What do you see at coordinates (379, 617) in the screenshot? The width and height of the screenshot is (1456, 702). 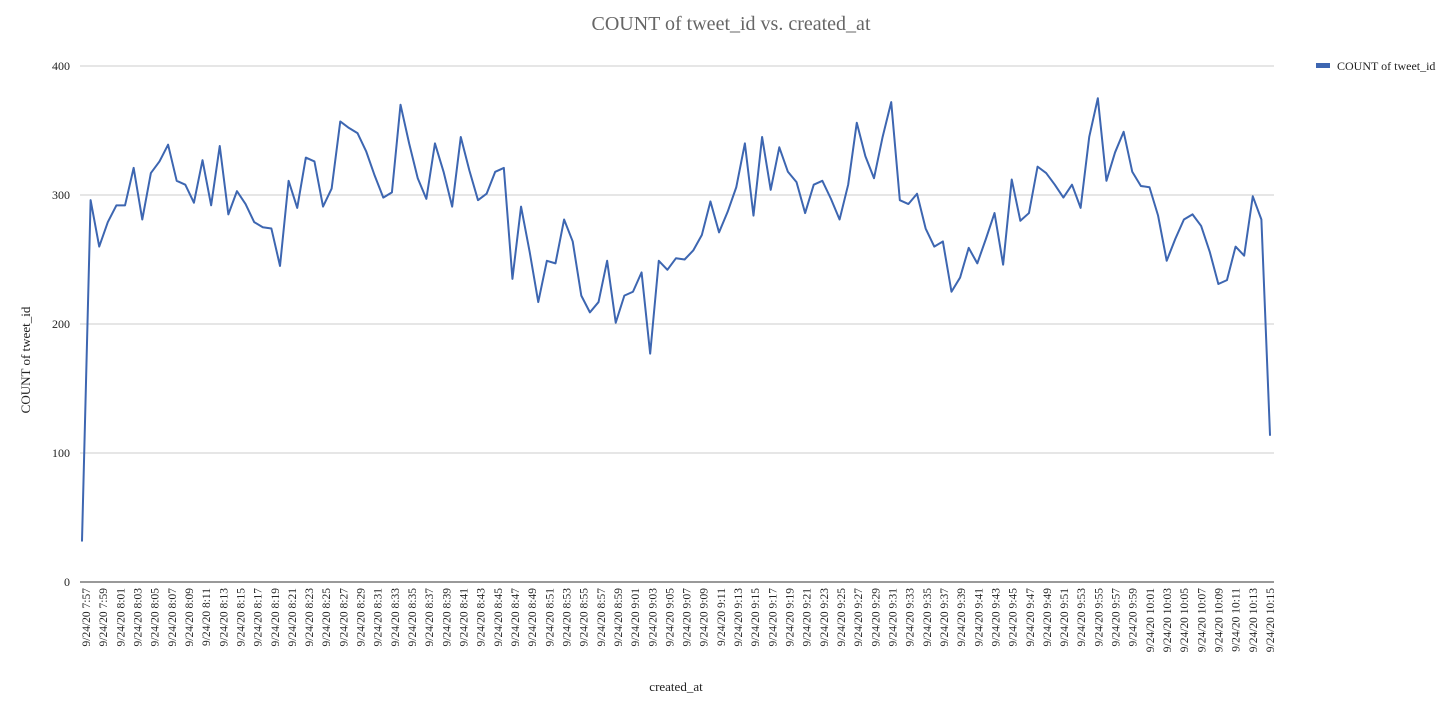 I see `x-tick-label: 9/24/20 8:31` at bounding box center [379, 617].